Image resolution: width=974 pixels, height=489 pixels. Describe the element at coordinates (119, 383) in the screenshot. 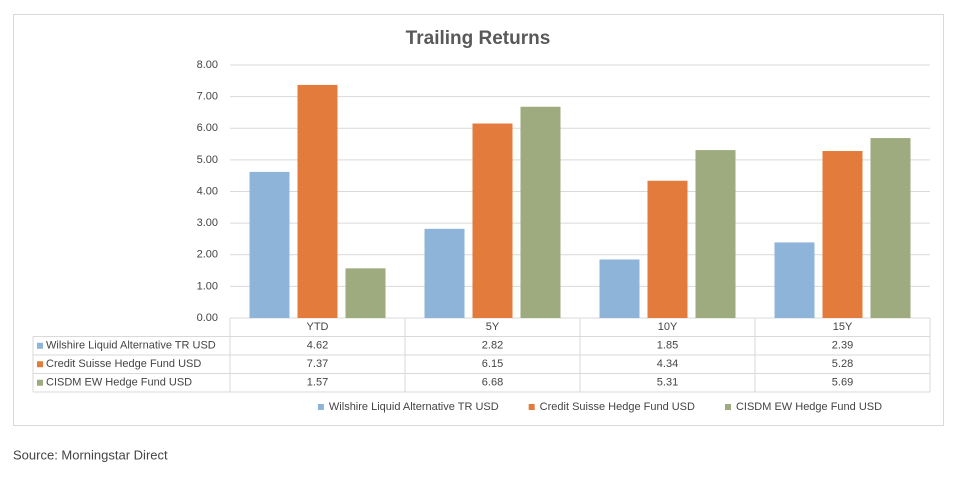

I see `table-series-name: CISDM EW Hedge Fund USD` at that location.